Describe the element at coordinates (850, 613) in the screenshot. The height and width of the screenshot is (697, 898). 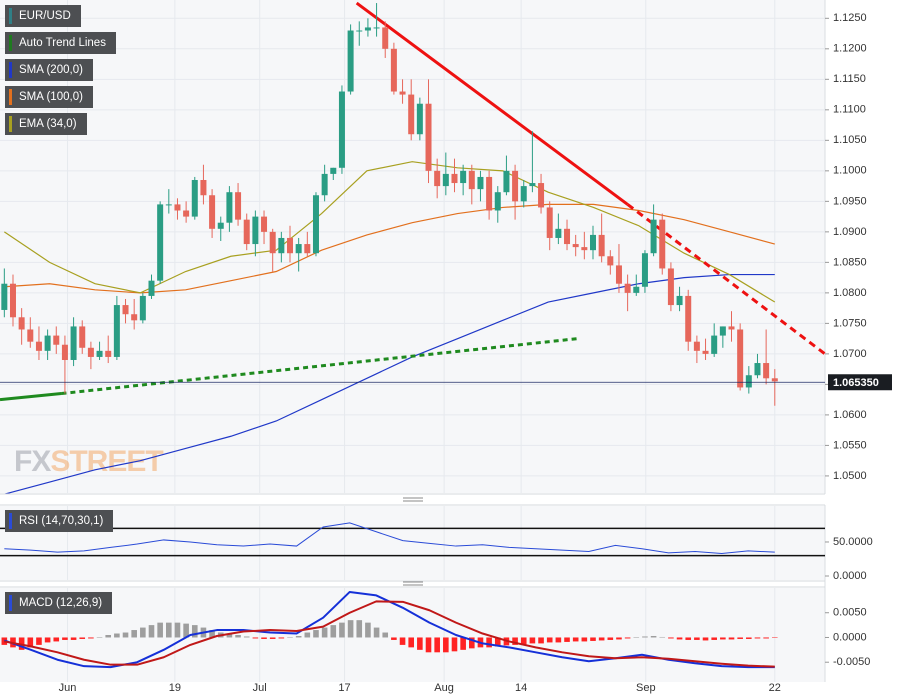
I see `y-tick-label: 0.0050` at that location.